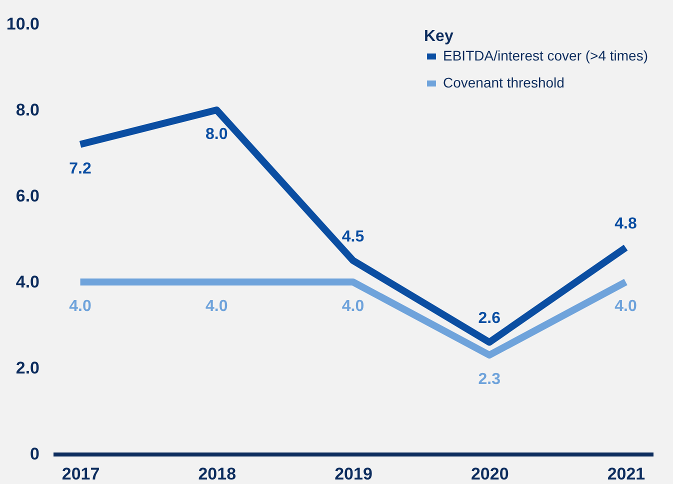  What do you see at coordinates (626, 474) in the screenshot?
I see `x-tick-label: 2021` at bounding box center [626, 474].